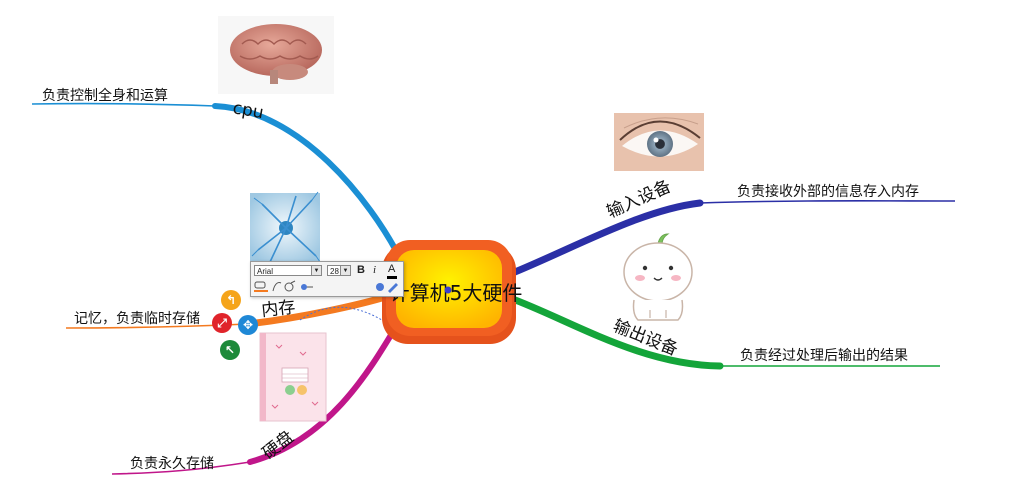  I want to click on branch-memory-line, so click(320, 309).